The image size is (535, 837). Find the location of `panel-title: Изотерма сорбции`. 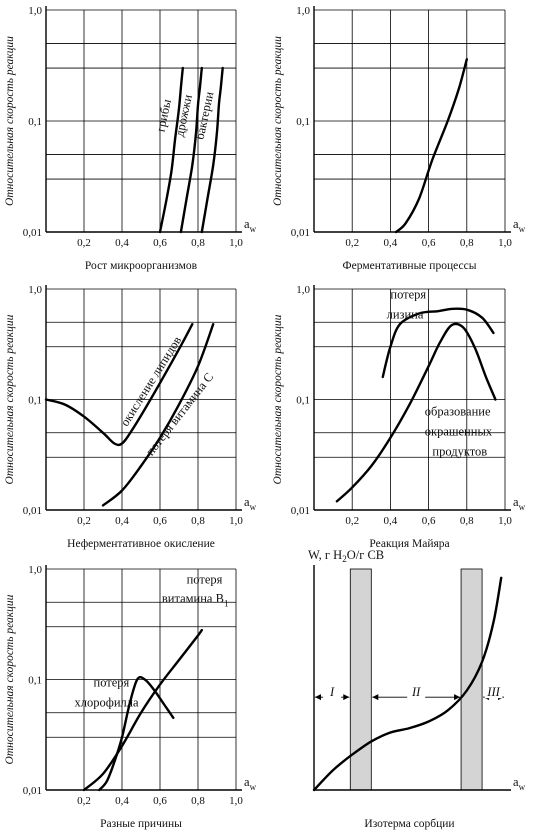

panel-title: Изотерма сорбции is located at coordinates (409, 824).